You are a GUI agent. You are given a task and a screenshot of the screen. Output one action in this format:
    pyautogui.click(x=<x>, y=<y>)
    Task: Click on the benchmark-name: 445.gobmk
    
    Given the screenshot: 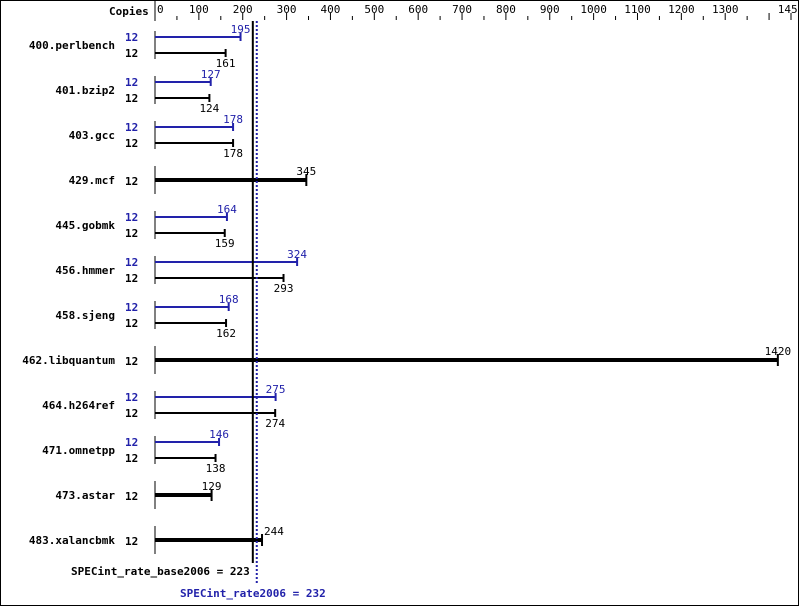 What is the action you would take?
    pyautogui.click(x=85, y=225)
    